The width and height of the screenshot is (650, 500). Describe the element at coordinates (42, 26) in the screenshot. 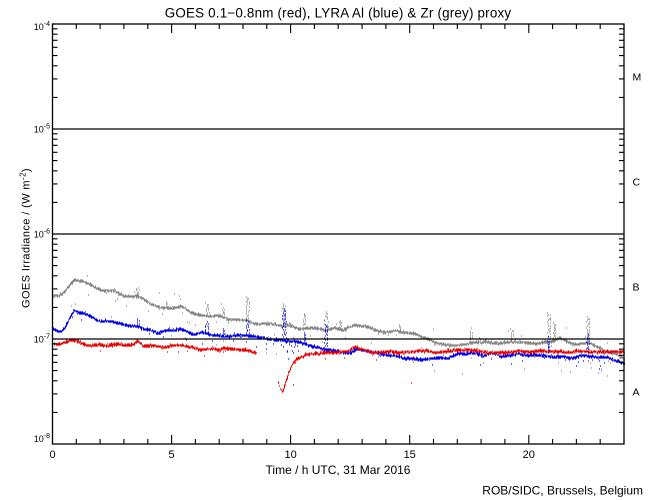

I see `svg-text: 10⁻⁴` at that location.